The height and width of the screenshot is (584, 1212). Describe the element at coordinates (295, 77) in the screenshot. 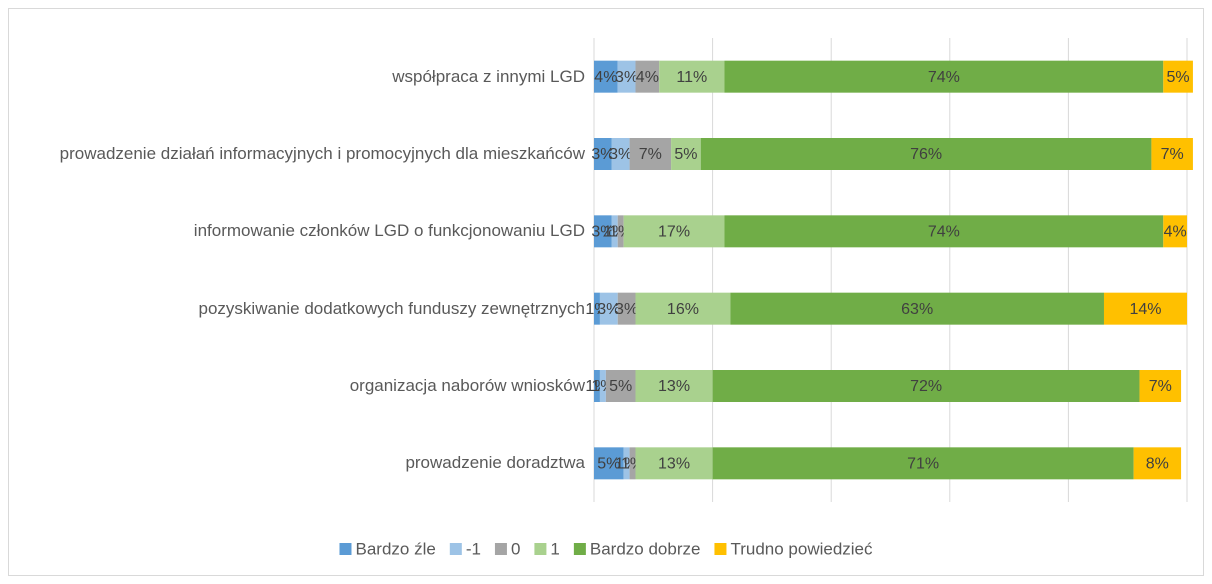

I see `category-label-box: współpraca z innymi LGD` at that location.